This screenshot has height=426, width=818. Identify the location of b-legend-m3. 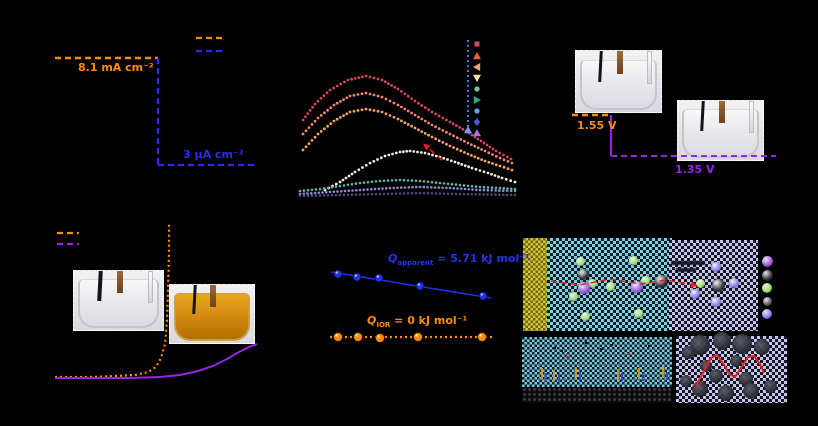
(477, 67).